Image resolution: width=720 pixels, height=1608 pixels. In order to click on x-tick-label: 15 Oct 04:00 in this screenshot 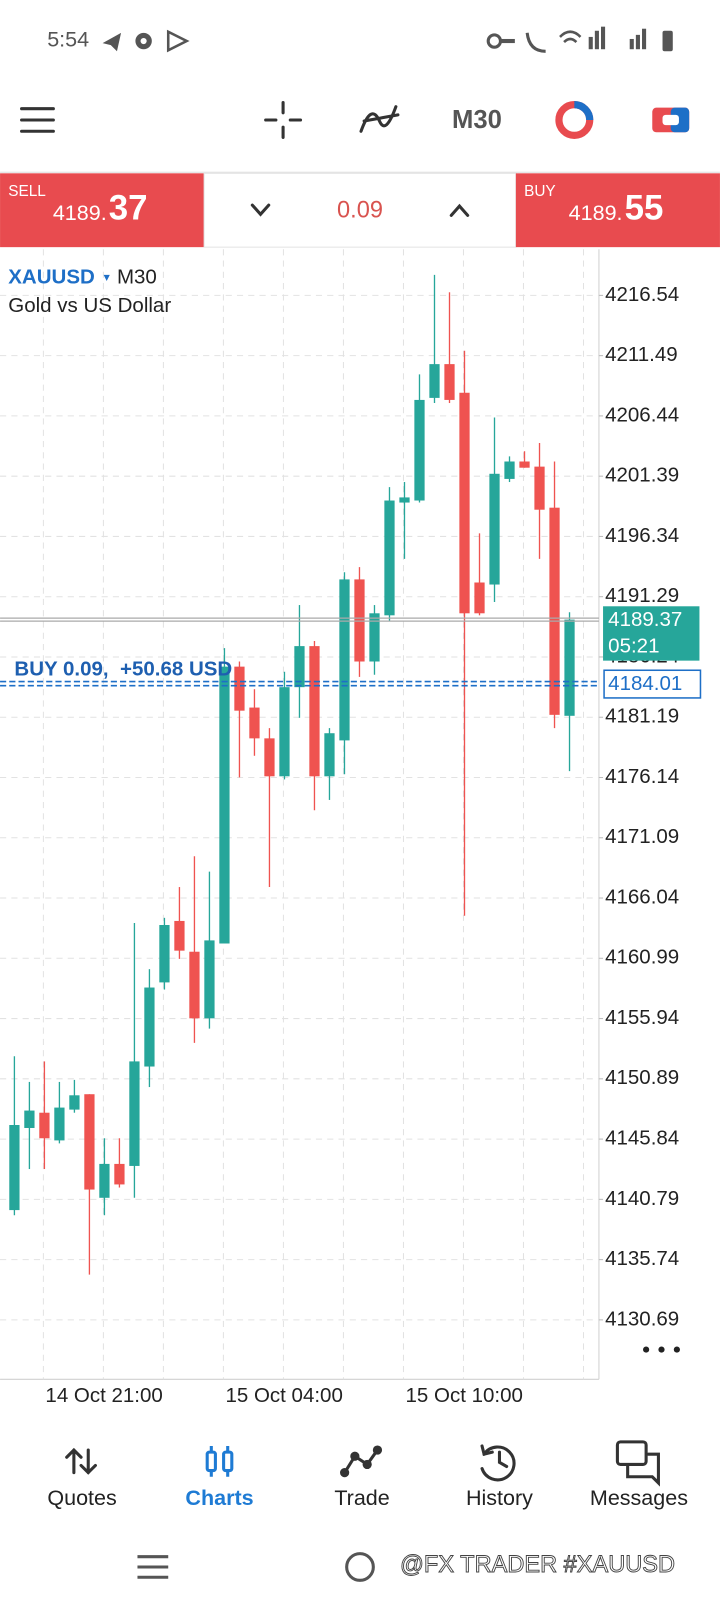, I will do `click(283, 1395)`.